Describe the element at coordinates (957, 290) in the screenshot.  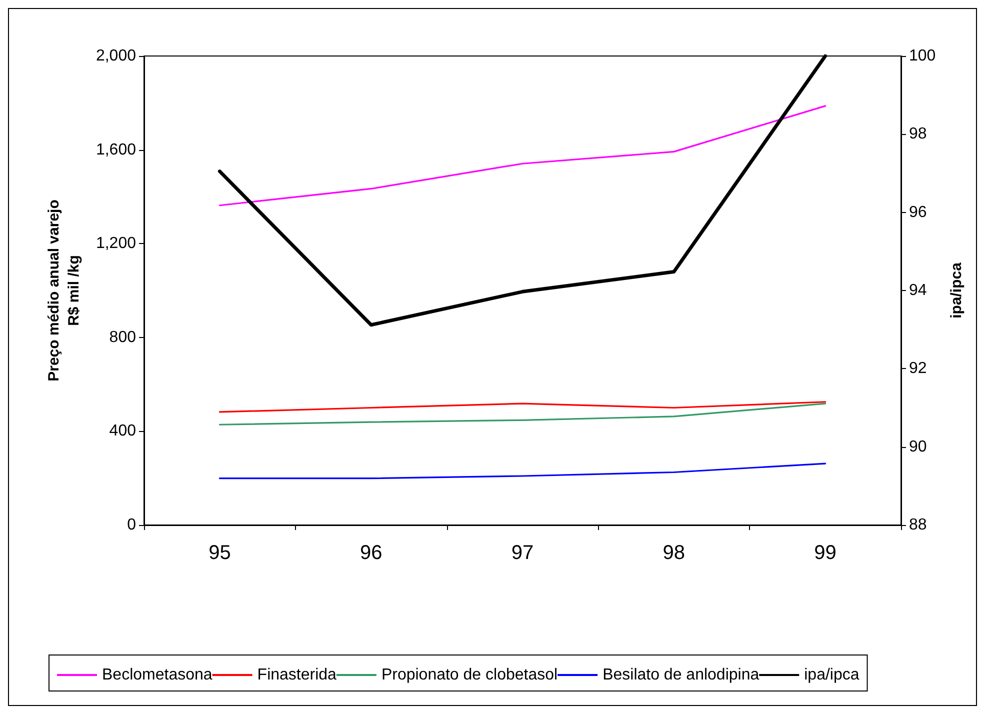
I see `y2-axis-title: ipa/ipca` at that location.